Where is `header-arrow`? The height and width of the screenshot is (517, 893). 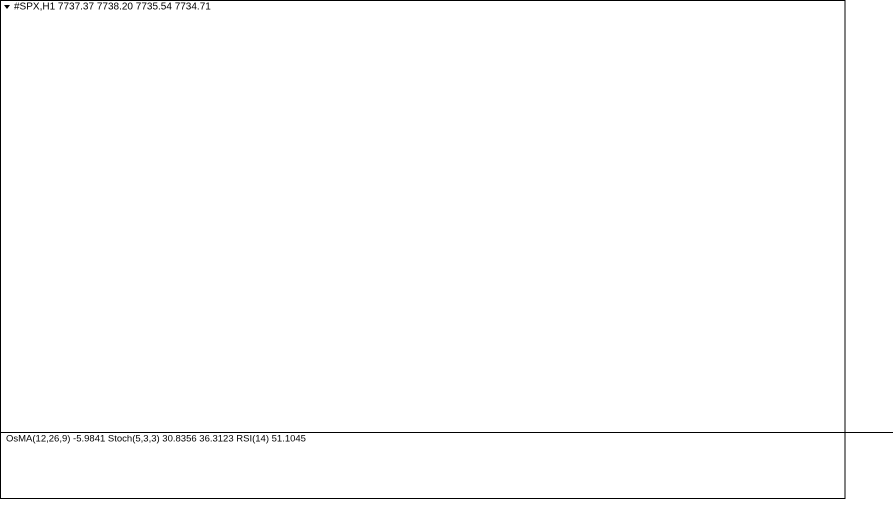
header-arrow is located at coordinates (7, 7).